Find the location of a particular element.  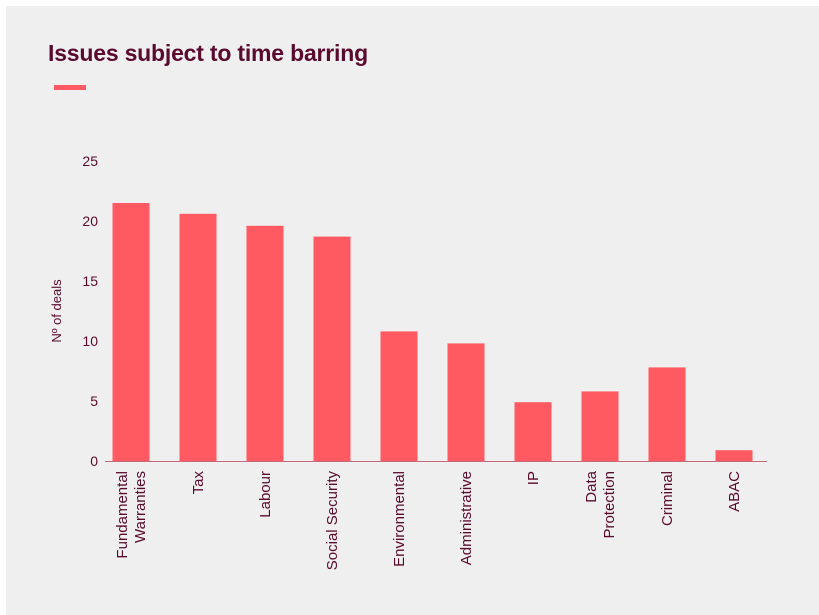

chart-title: Issues subject to time barring is located at coordinates (208, 53).